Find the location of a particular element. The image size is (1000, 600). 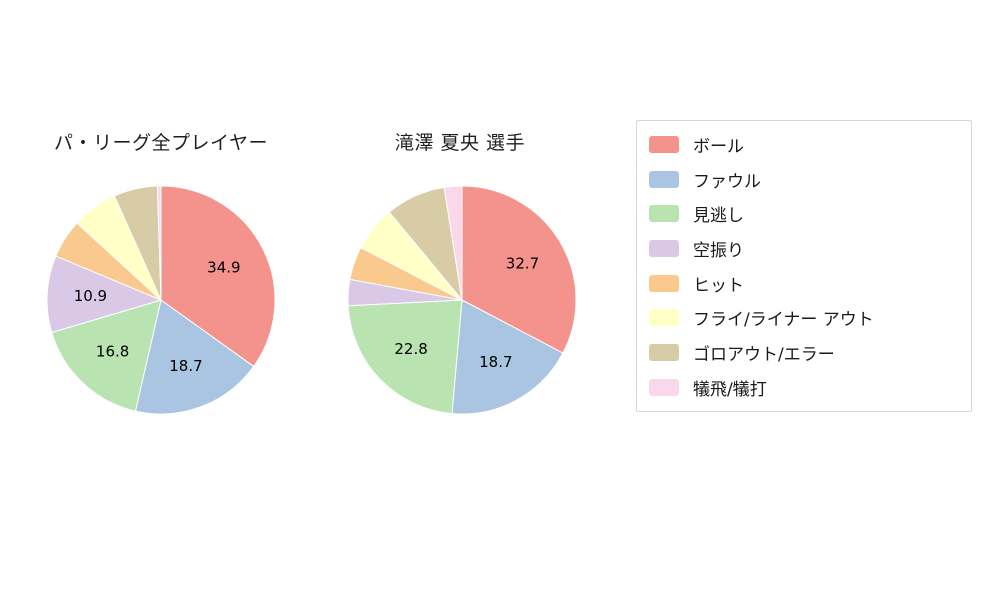

slice-value-label: 22.8 is located at coordinates (410, 349).